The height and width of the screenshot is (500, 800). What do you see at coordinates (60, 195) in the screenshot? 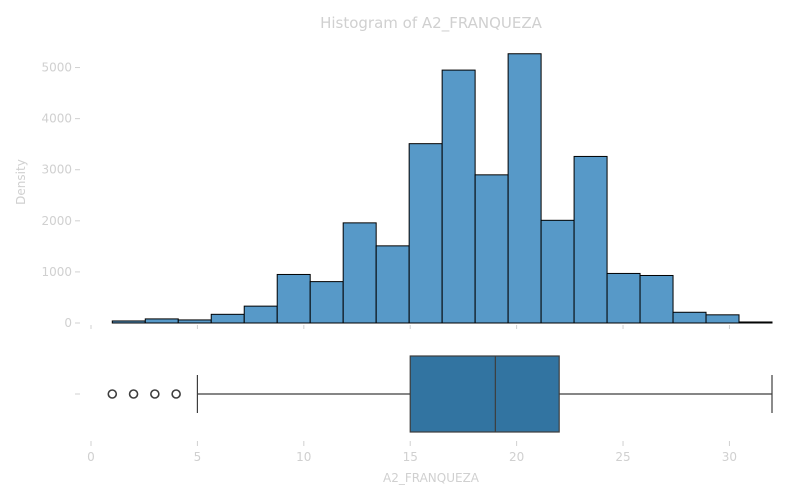
I see `y-axis: 0 1000 2000 3000 4000 5000` at bounding box center [60, 195].